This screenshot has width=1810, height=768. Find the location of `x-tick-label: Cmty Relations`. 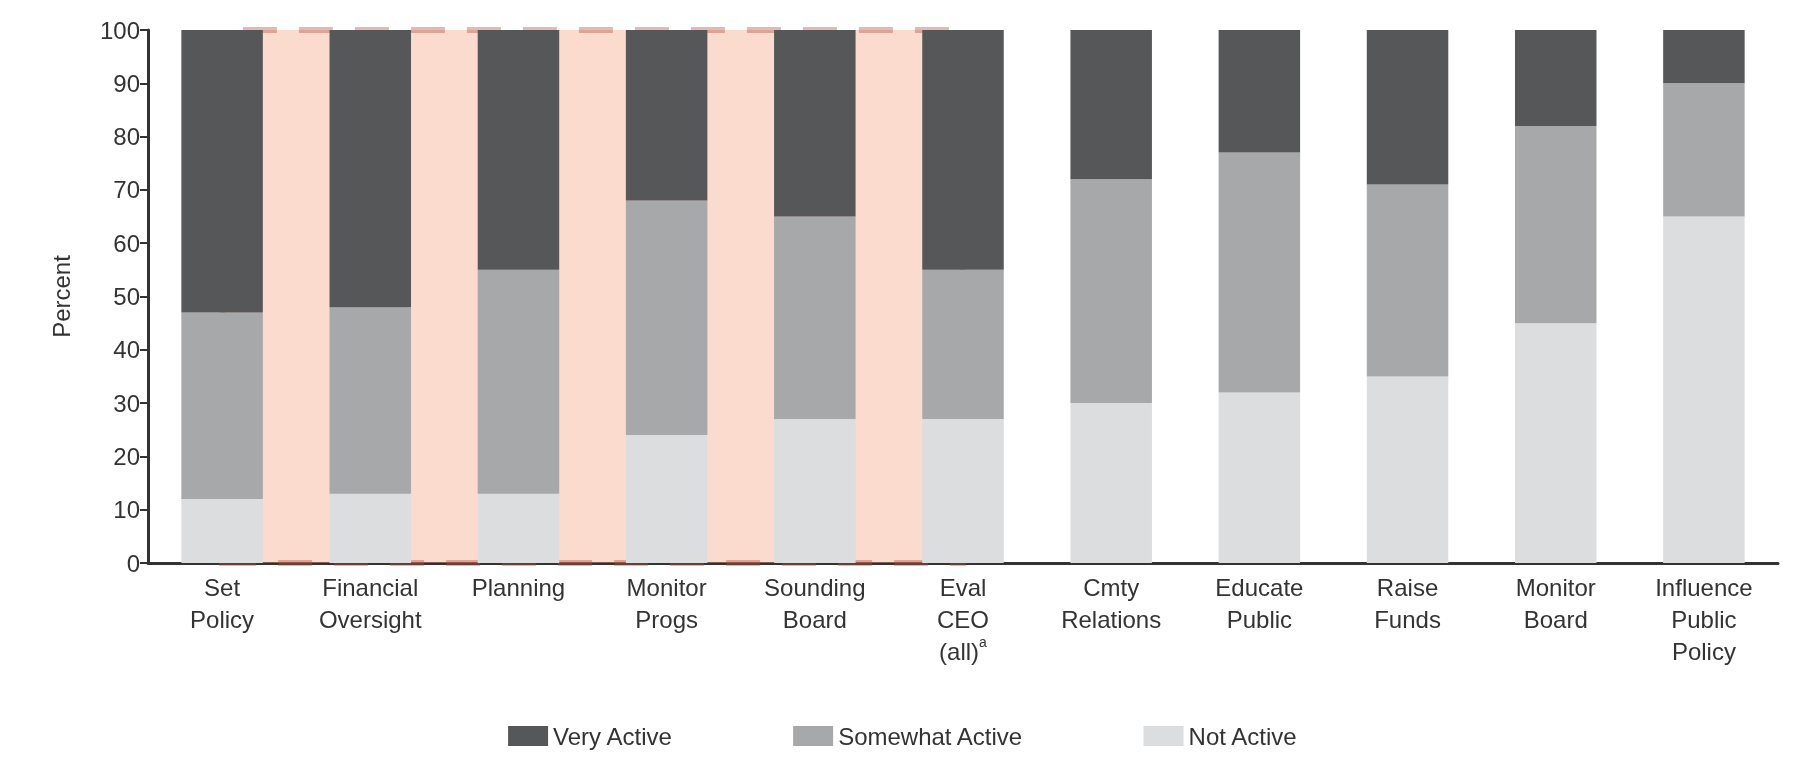

x-tick-label: Cmty Relations is located at coordinates (1111, 603).